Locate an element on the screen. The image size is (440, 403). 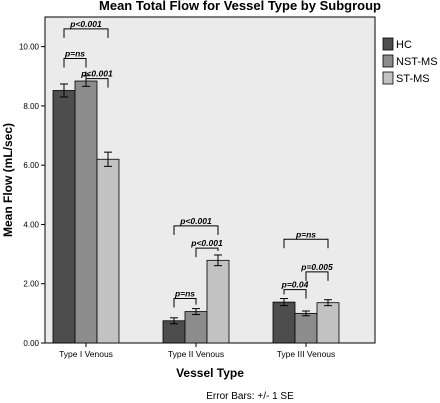
y-tick-label: 8.00 is located at coordinates (31, 106).